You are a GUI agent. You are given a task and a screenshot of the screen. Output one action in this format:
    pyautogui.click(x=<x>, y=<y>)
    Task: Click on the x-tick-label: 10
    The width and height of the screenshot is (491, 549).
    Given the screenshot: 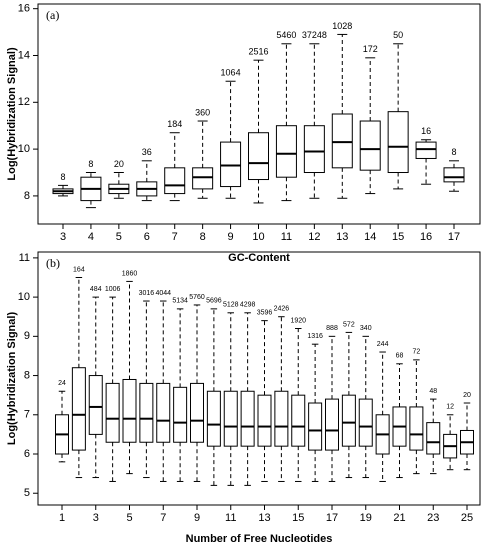 What is the action you would take?
    pyautogui.click(x=258, y=237)
    